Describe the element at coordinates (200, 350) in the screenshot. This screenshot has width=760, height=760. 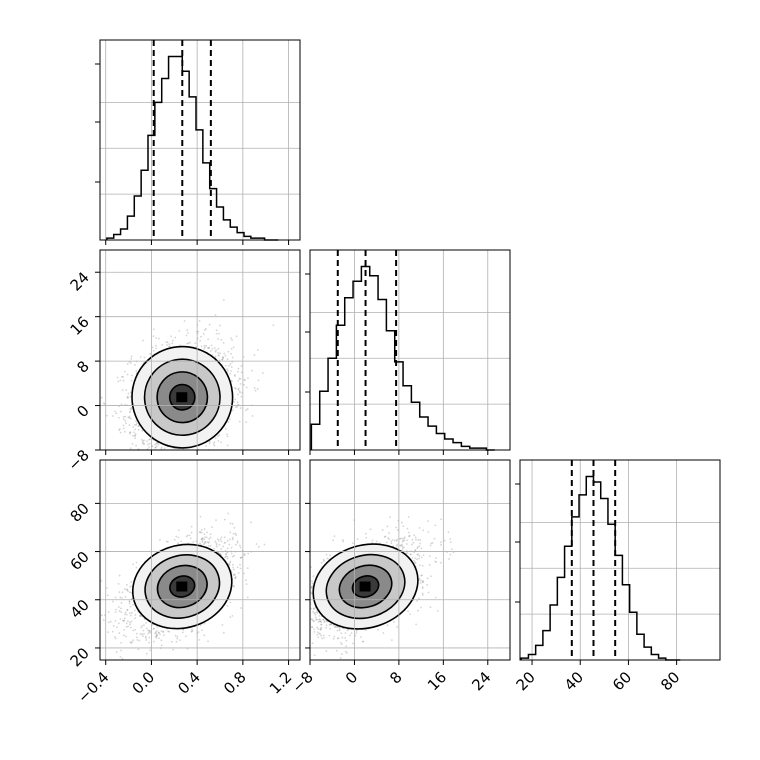
I see `panel-1-0-grid` at that location.